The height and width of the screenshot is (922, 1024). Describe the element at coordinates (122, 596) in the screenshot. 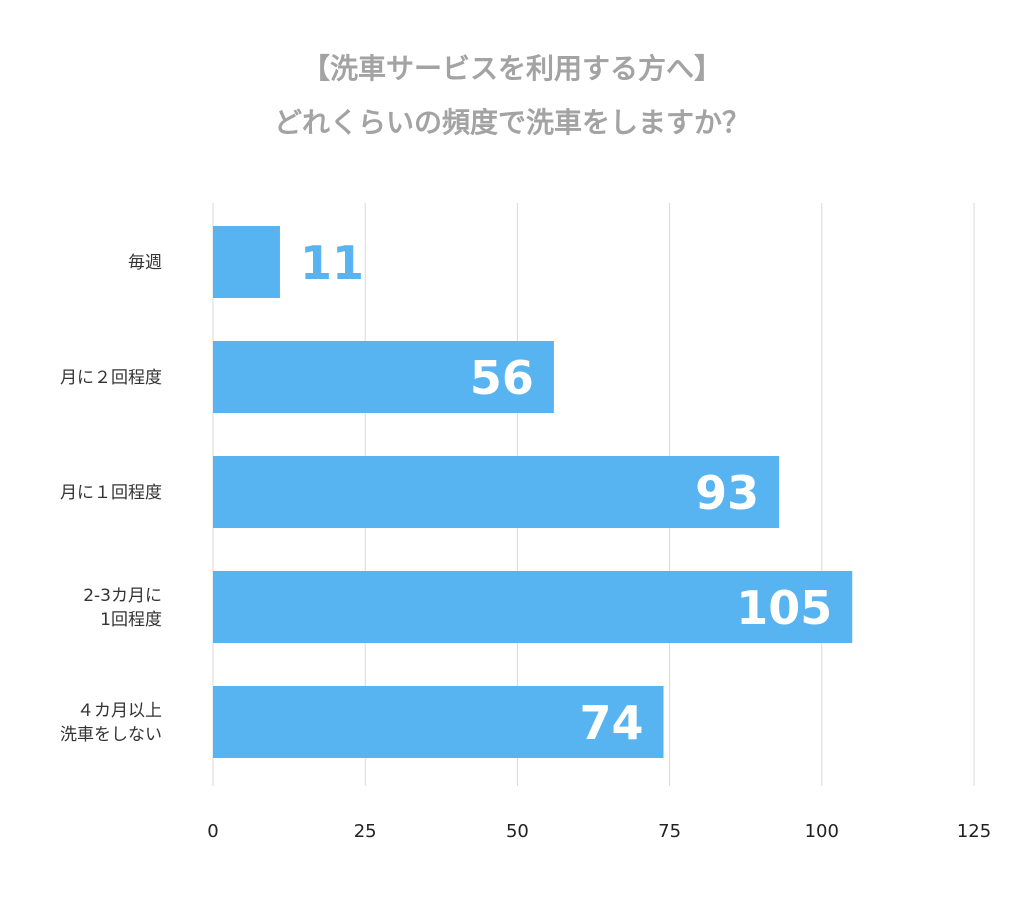

I see `category-label: 2-3カ月に` at that location.